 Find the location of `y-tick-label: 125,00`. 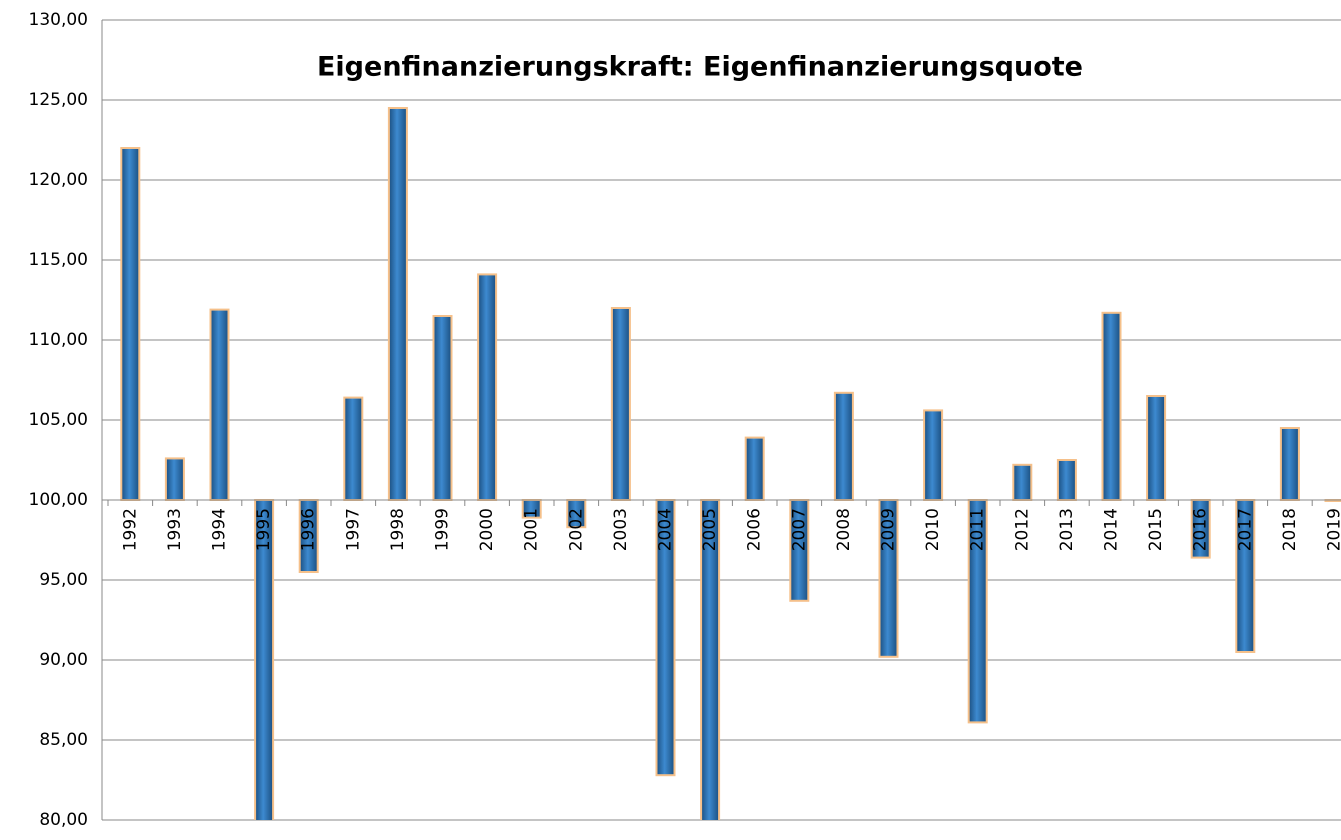

y-tick-label: 125,00 is located at coordinates (58, 100).